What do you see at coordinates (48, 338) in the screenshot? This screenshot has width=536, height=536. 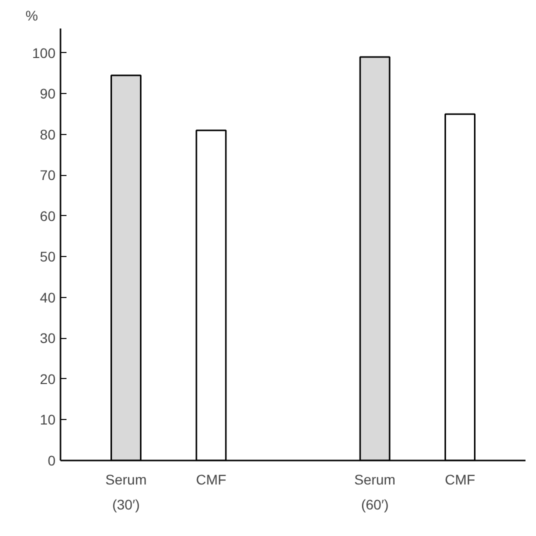 I see `y-tick-label: 30` at bounding box center [48, 338].